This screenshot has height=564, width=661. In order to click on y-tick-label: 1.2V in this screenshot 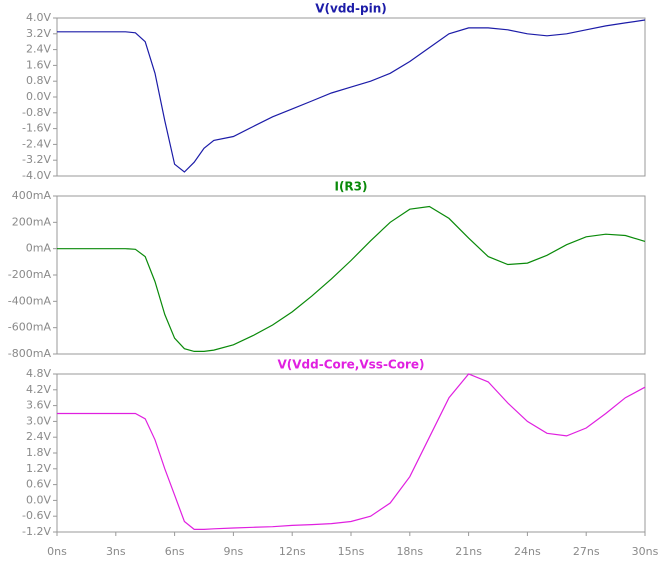, I will do `click(38, 468)`.